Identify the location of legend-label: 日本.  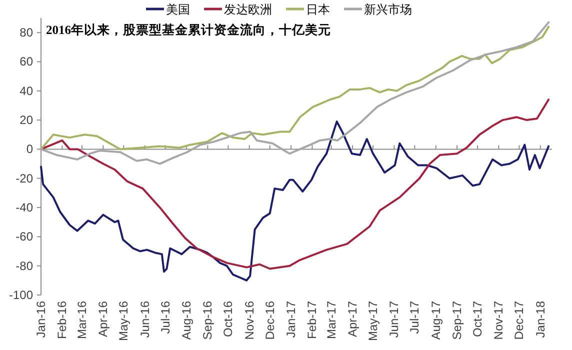
(318, 9).